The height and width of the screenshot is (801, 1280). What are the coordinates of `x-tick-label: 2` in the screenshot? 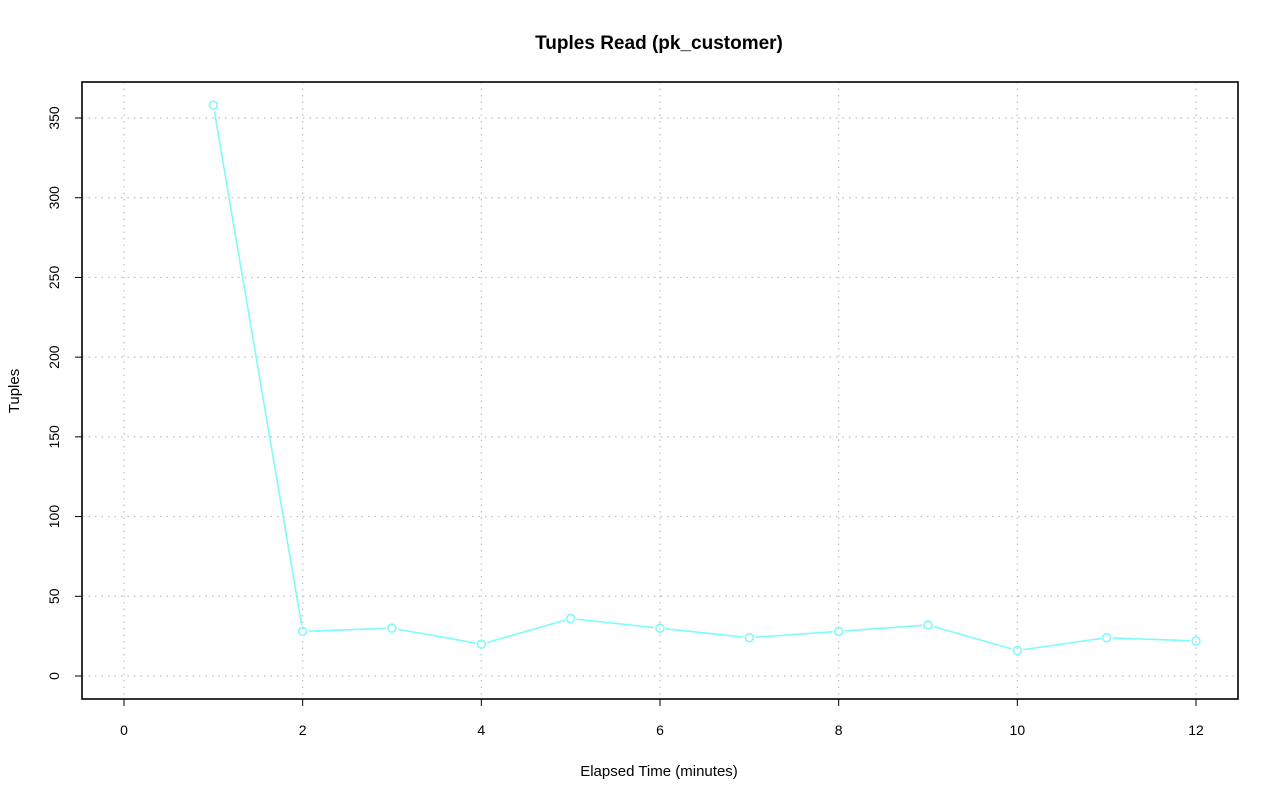 It's located at (303, 730).